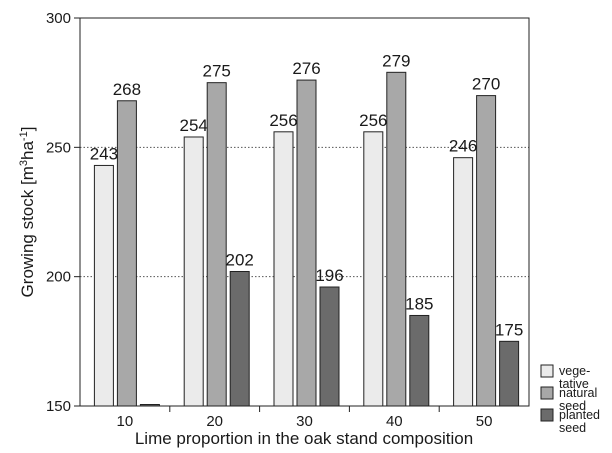 The image size is (612, 453). Describe the element at coordinates (484, 421) in the screenshot. I see `x-tick-label-50: 50` at that location.